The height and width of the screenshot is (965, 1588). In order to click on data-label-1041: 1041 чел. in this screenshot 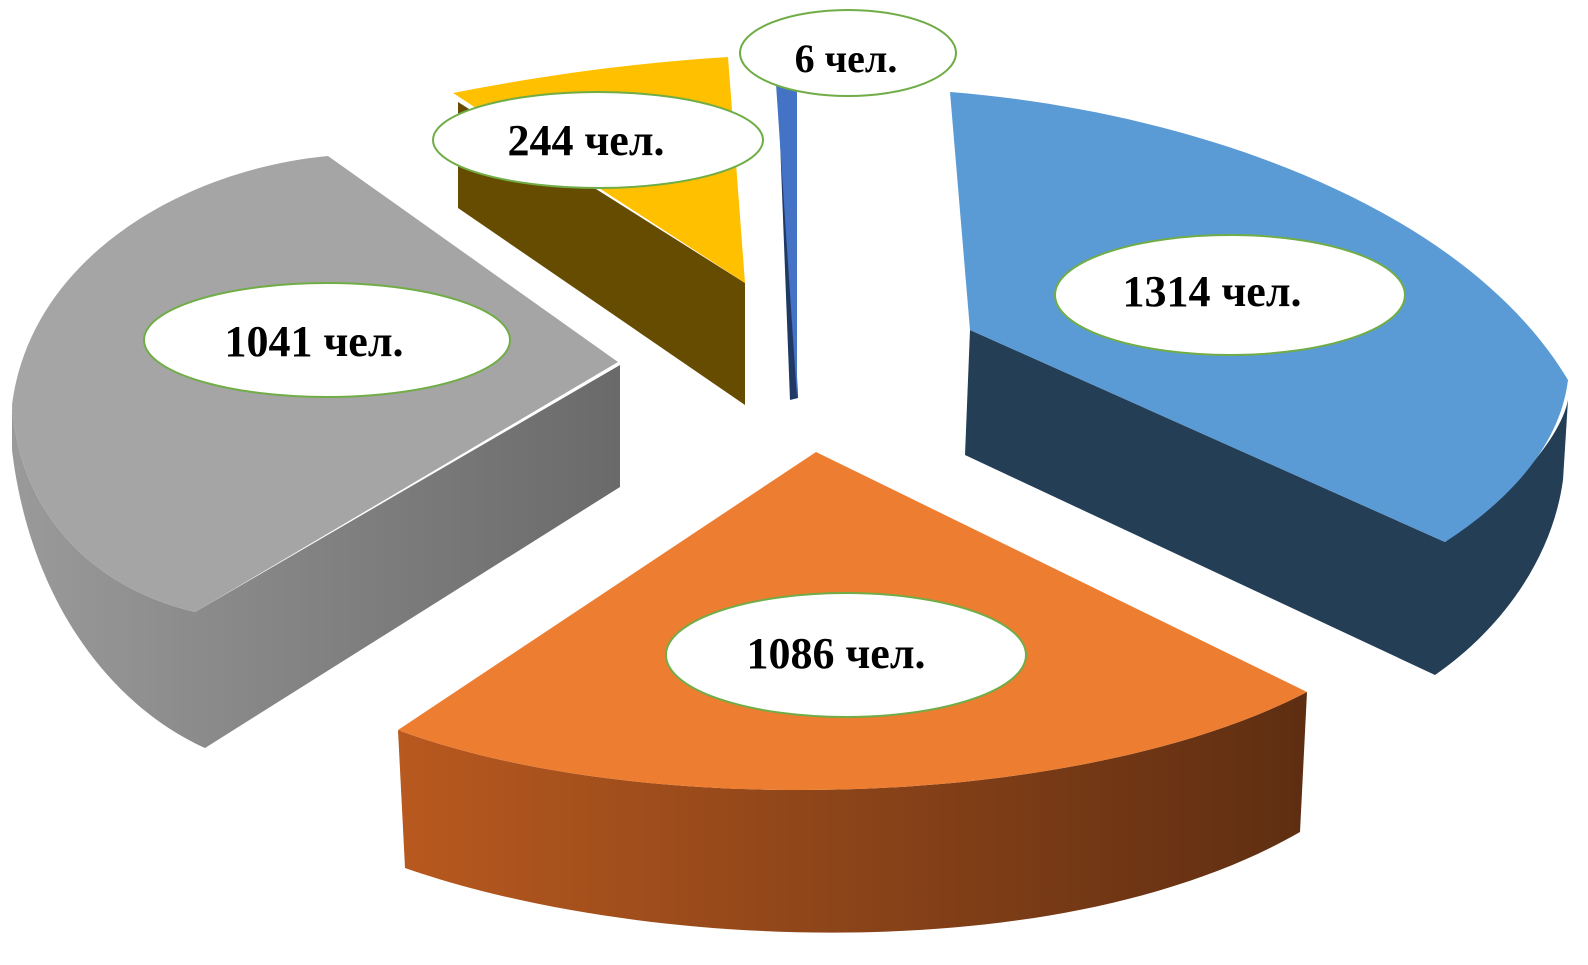, I will do `click(327, 340)`.